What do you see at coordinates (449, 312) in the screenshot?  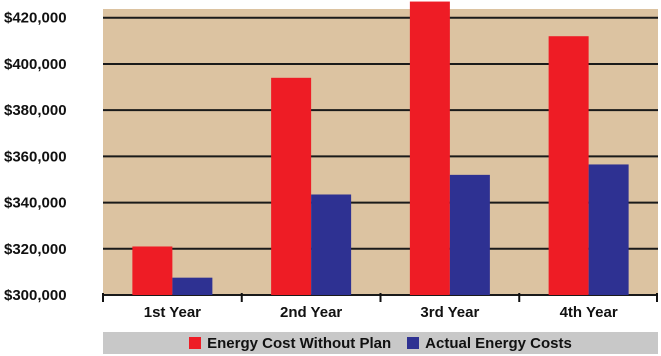 I see `x-tick-label: 3rd Year` at bounding box center [449, 312].